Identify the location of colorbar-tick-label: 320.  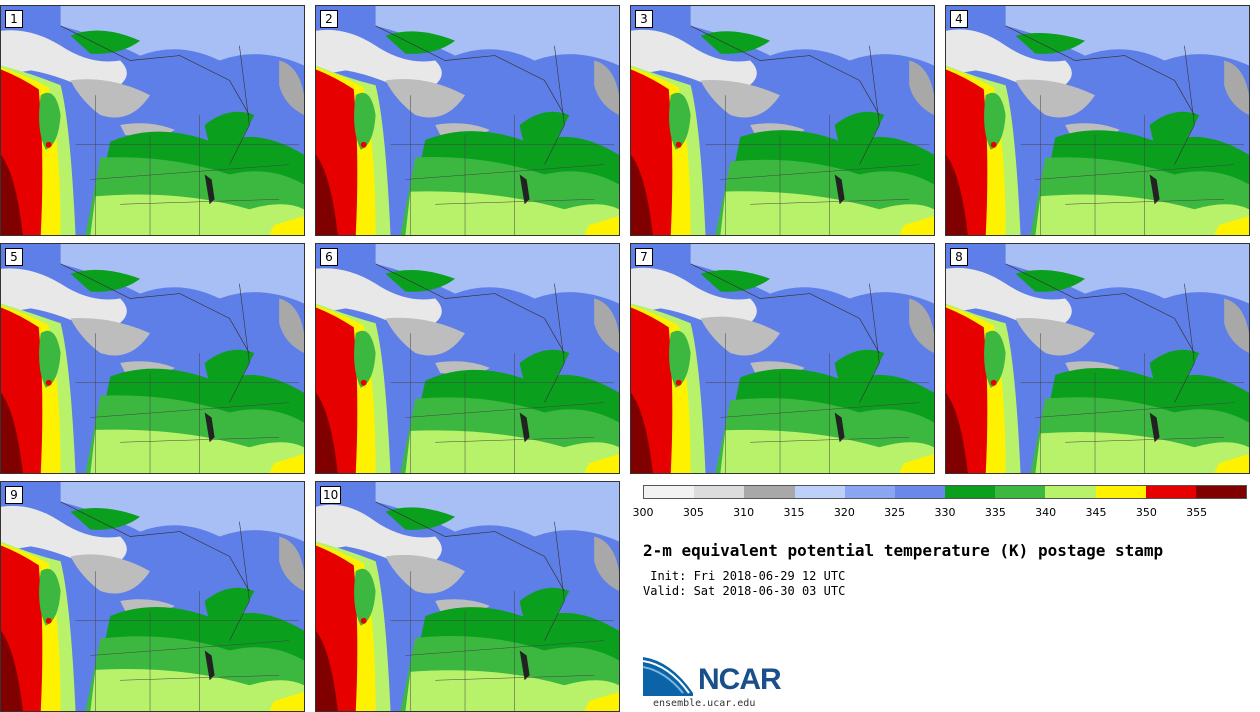
(844, 512).